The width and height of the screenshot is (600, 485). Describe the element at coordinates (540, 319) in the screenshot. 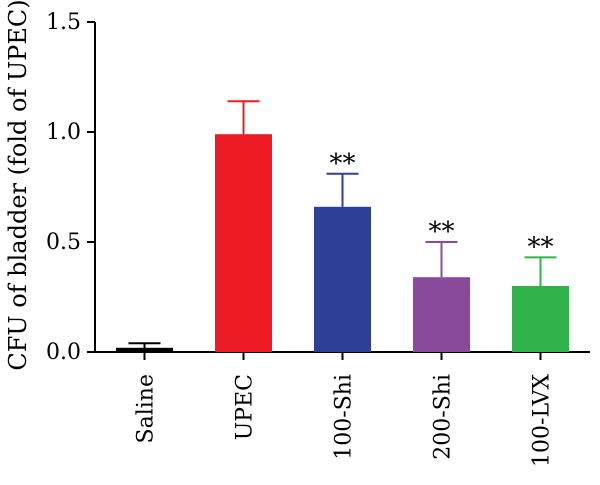

I see `bar-100-lvx` at that location.